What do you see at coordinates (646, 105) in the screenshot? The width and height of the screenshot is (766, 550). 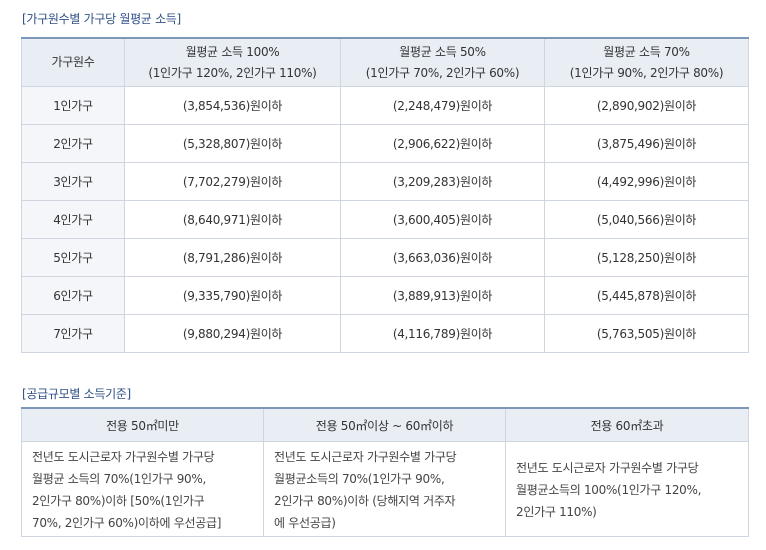 I see `income-70-cell: (2,890,902)원이하` at bounding box center [646, 105].